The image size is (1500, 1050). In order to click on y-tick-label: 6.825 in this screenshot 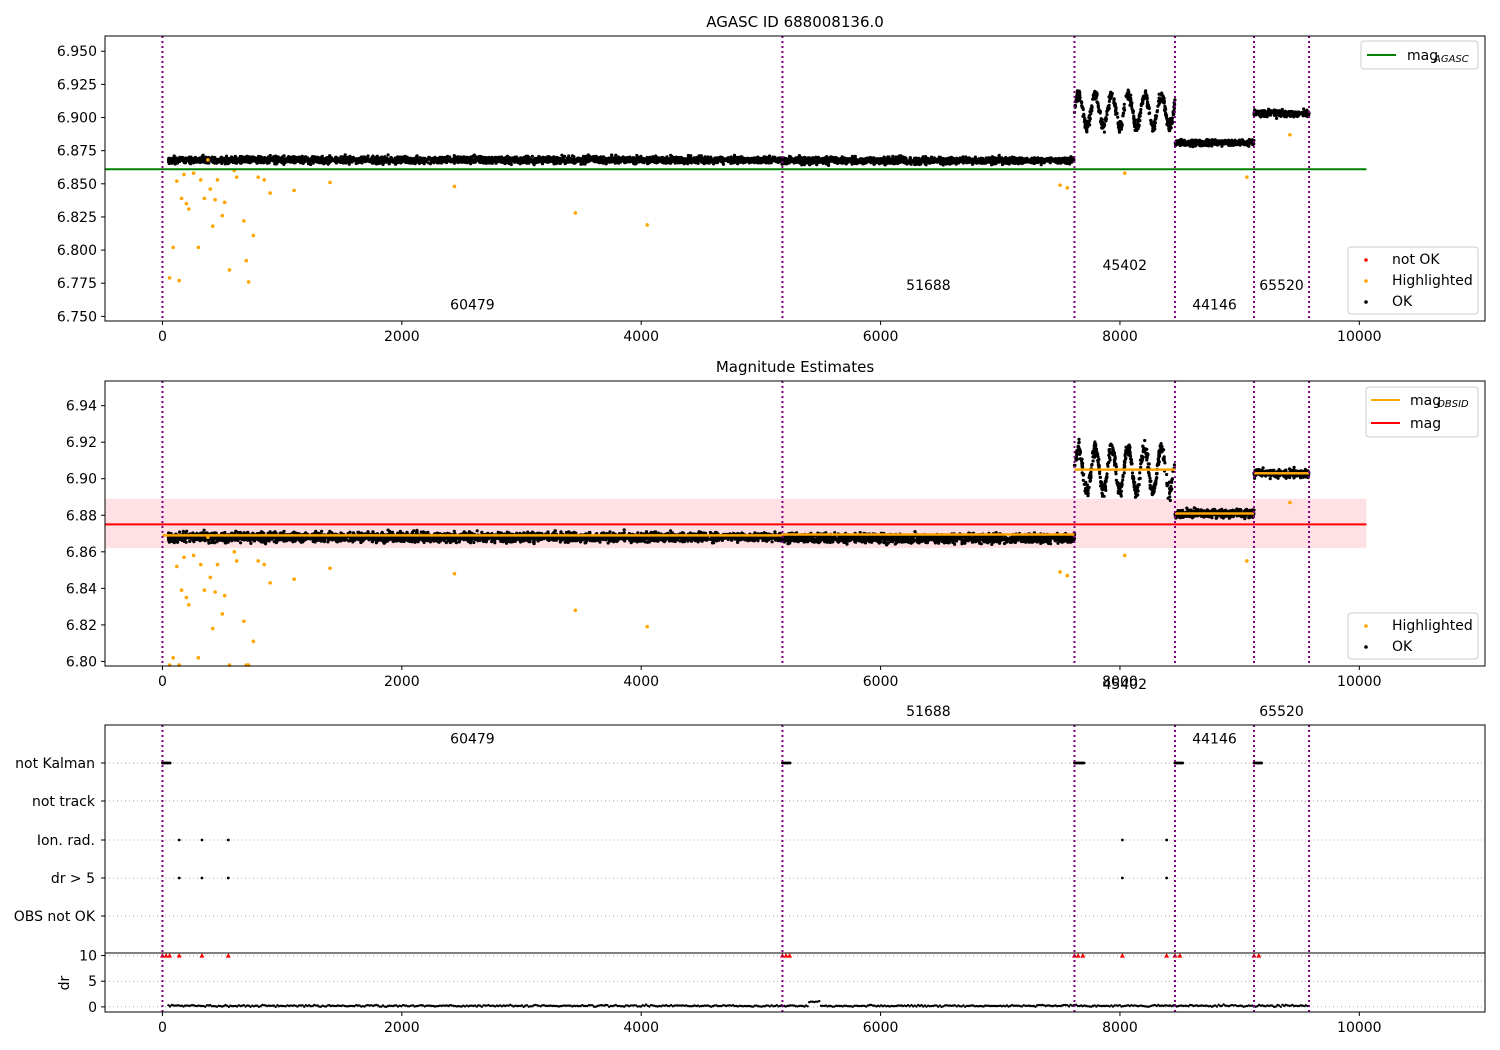, I will do `click(77, 218)`.